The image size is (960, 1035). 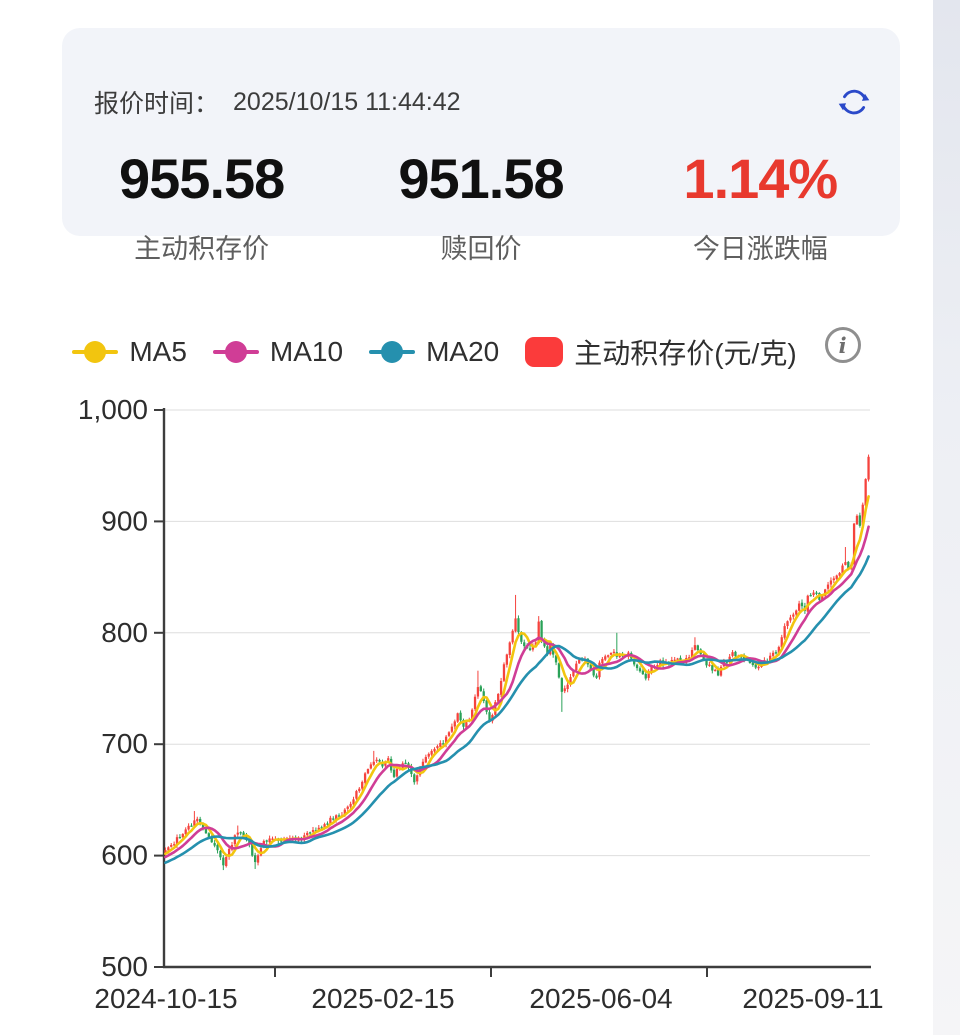 What do you see at coordinates (760, 249) in the screenshot?
I see `daily-change-label: 今日涨跌幅` at bounding box center [760, 249].